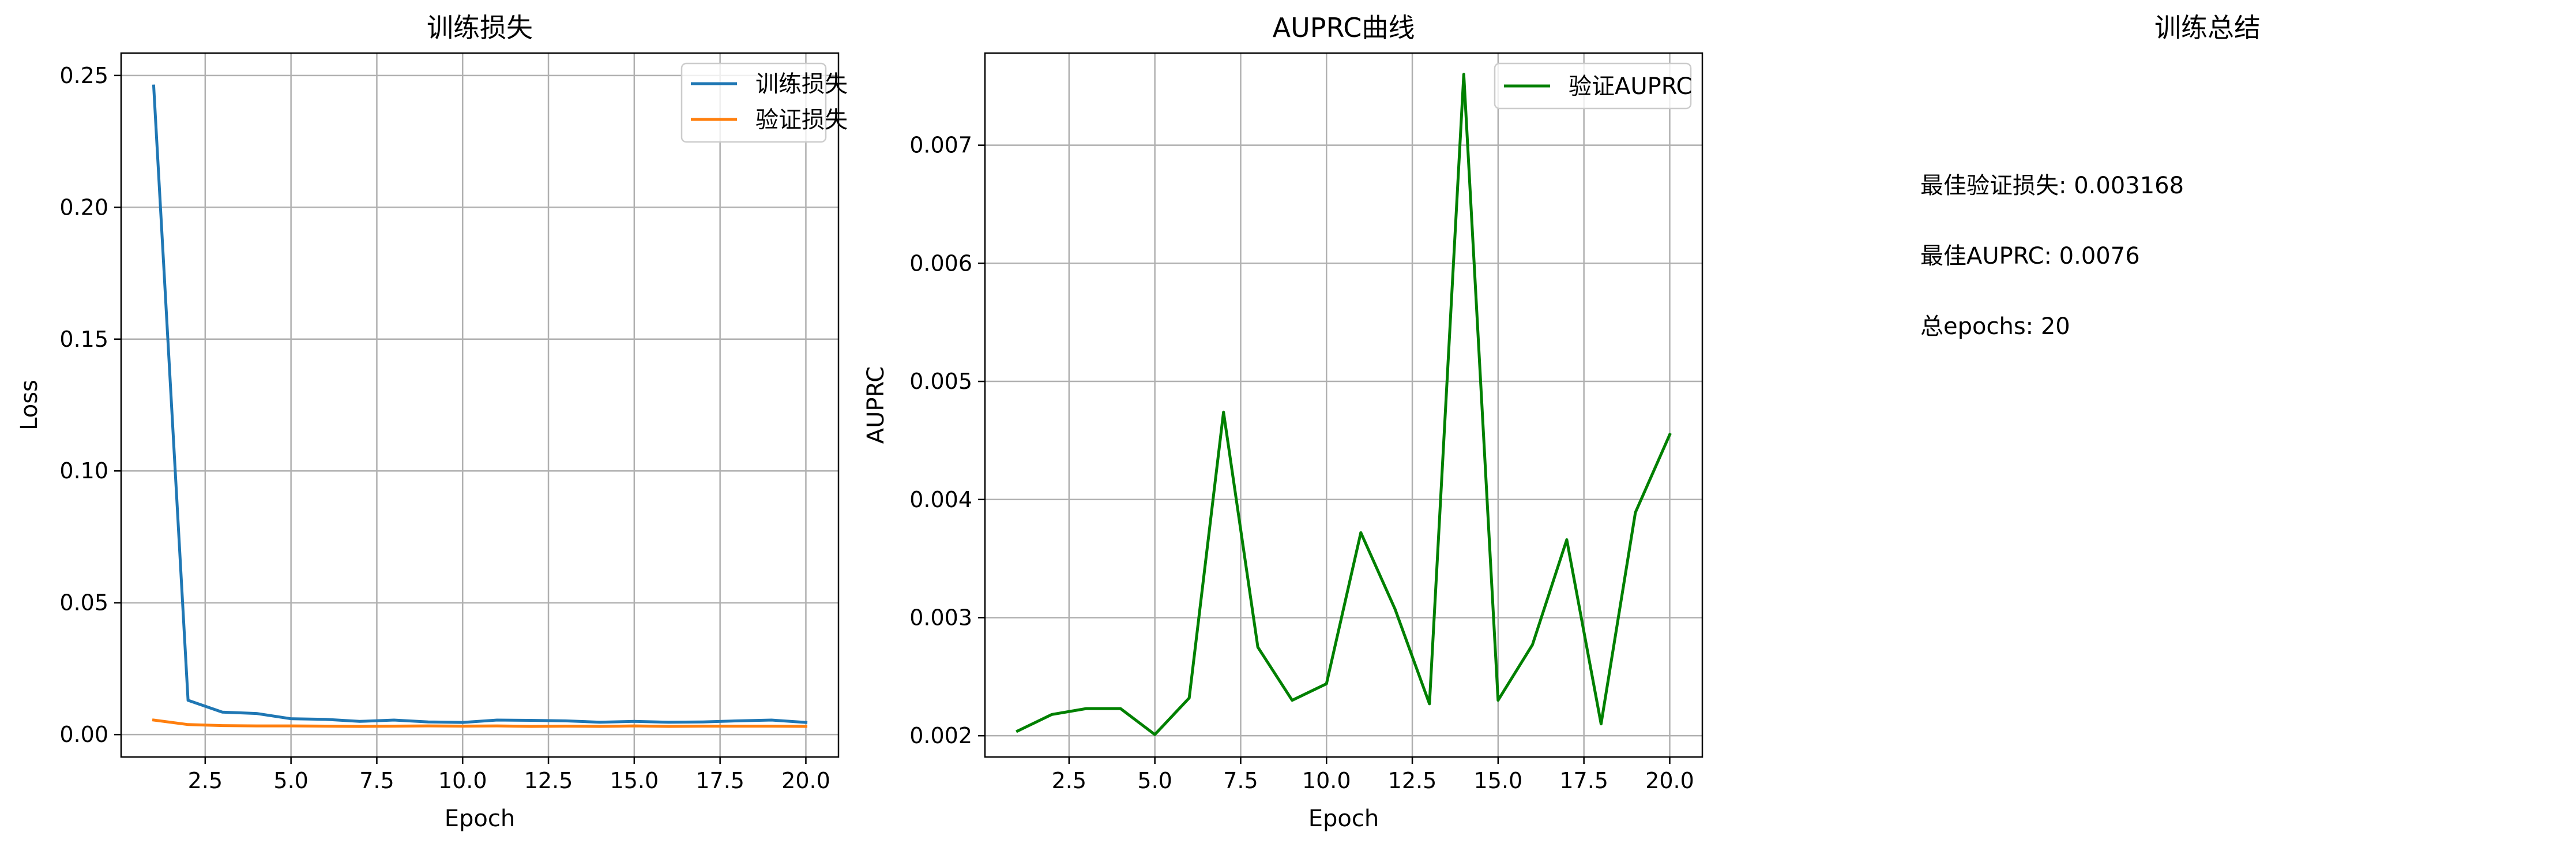 The image size is (2576, 847). I want to click on loss-chart-y-tick-label: 0.10, so click(83, 471).